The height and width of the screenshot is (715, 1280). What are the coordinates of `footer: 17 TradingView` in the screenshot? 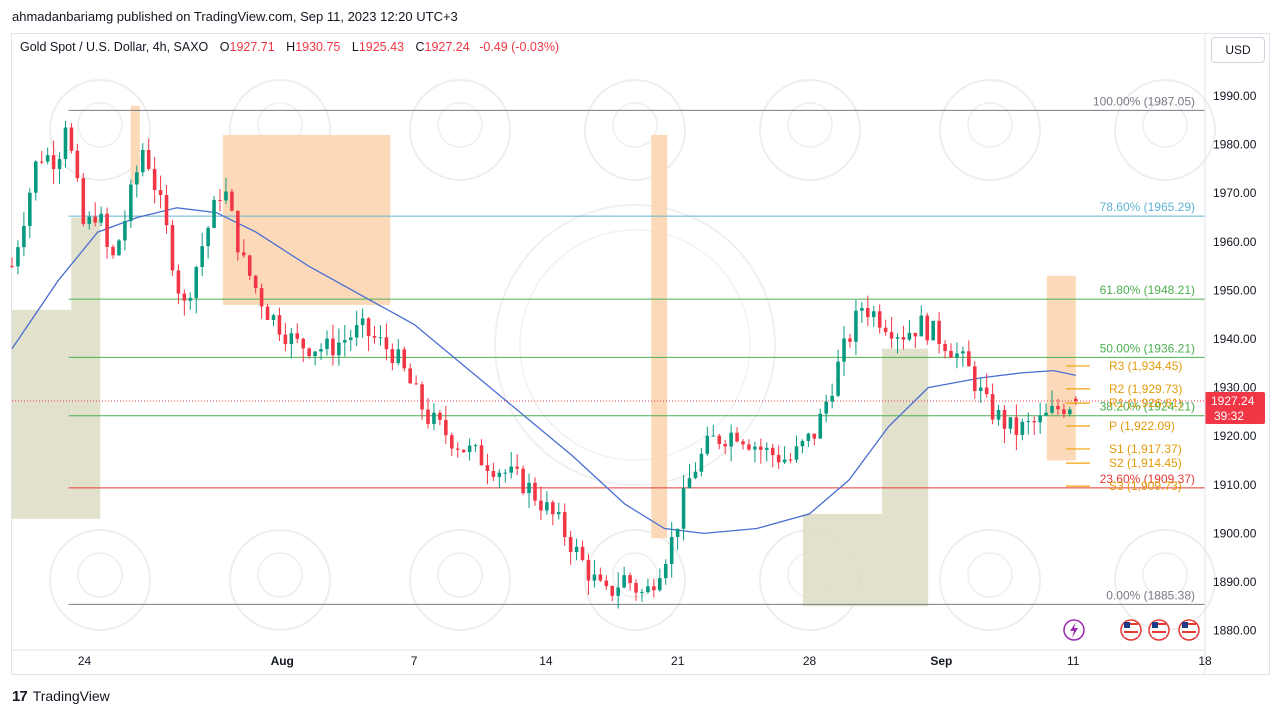 It's located at (61, 696).